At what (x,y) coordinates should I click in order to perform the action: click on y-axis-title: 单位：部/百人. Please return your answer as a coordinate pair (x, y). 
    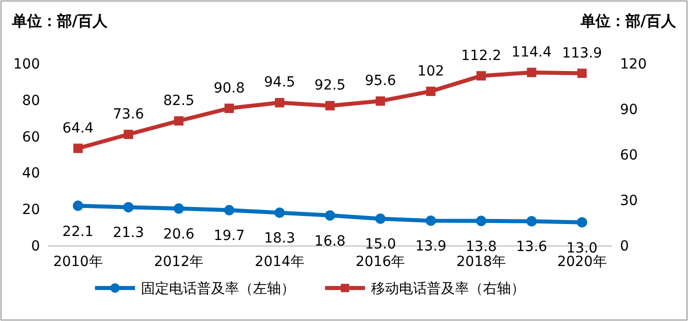
    Looking at the image, I should click on (59, 21).